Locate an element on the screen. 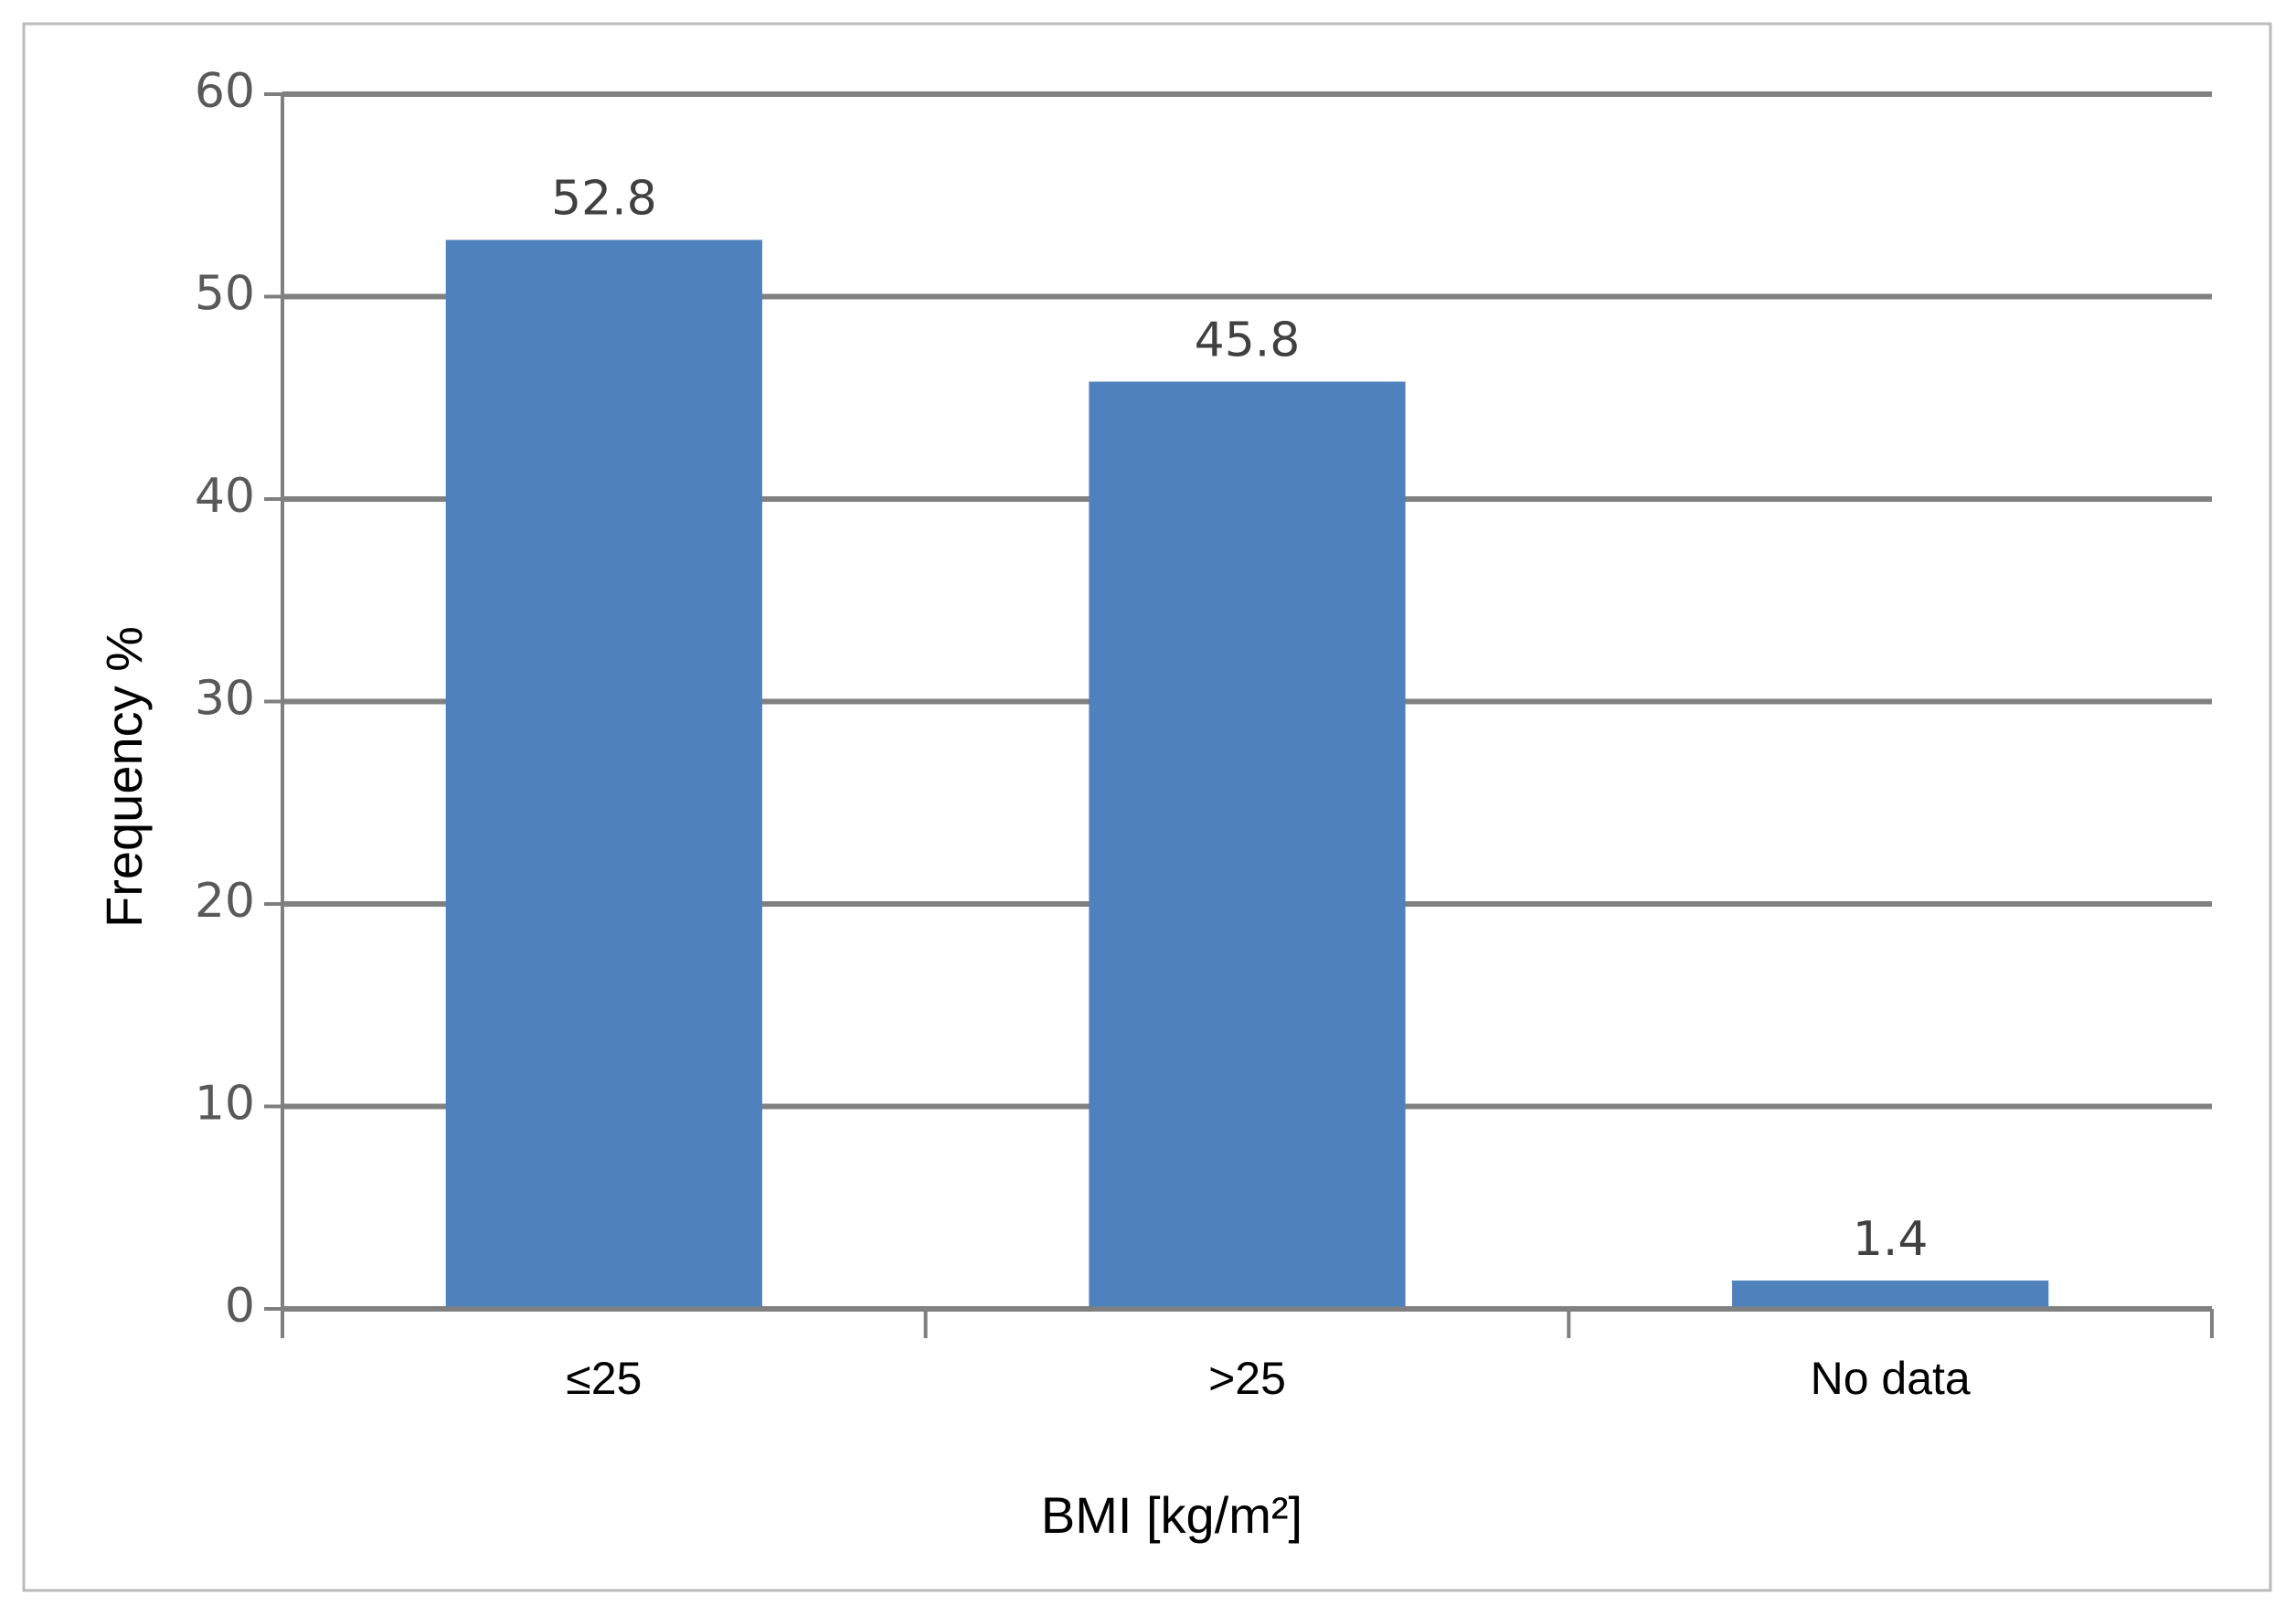 This screenshot has height=1616, width=2296. y-tick-label: 40 is located at coordinates (225, 496).